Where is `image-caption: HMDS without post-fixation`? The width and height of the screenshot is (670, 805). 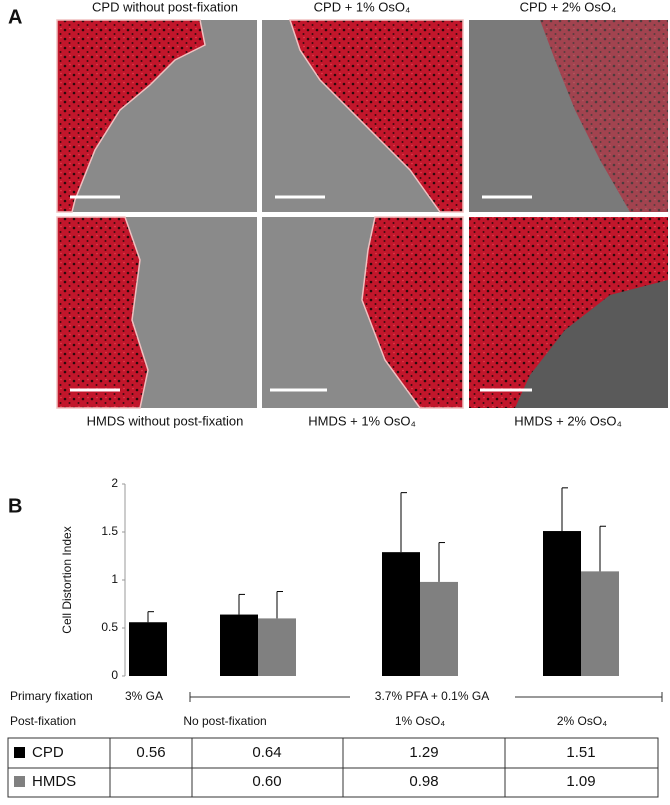
image-caption: HMDS without post-fixation is located at coordinates (165, 420).